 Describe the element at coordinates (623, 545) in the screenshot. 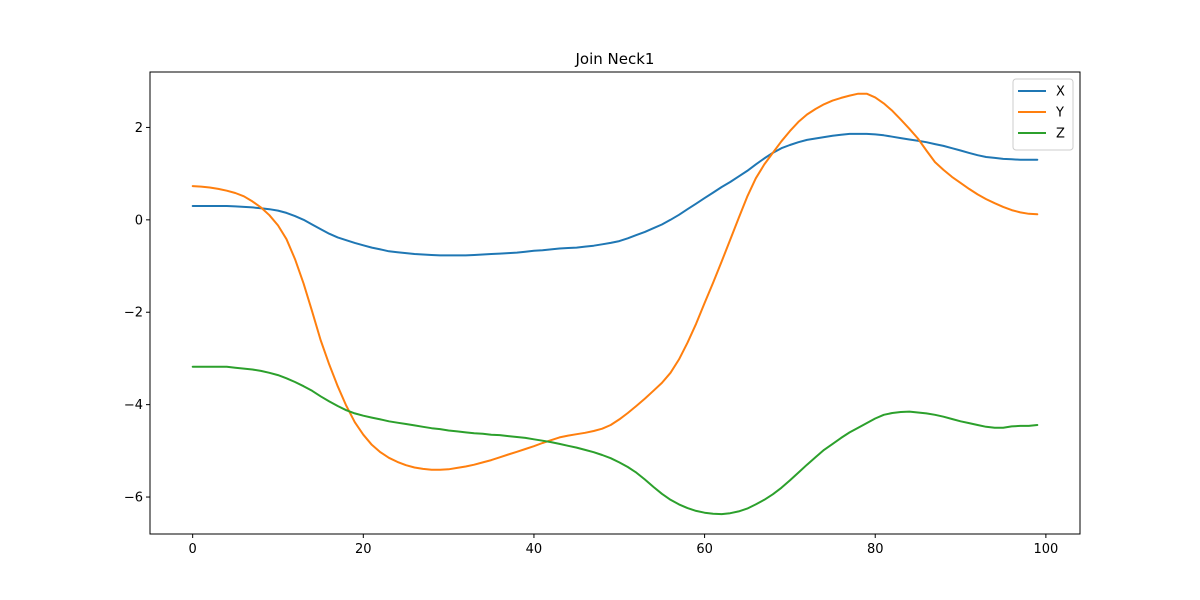

I see `x-axis: 0 20 40 60 80 100` at that location.